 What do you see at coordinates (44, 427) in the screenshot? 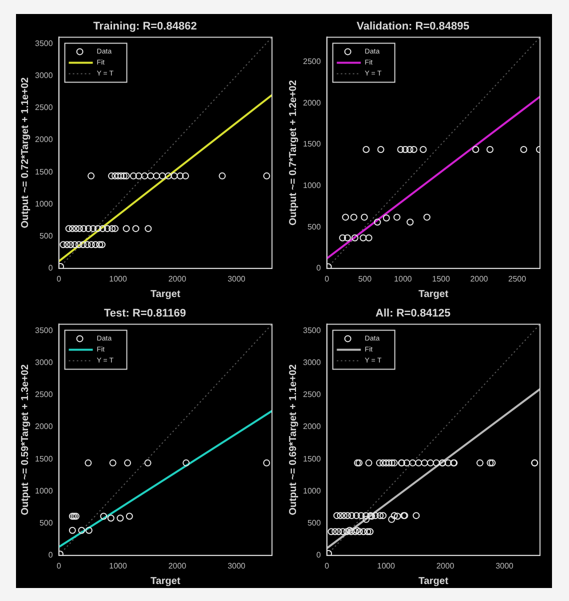
I see `y-tick-label: 2000` at bounding box center [44, 427].